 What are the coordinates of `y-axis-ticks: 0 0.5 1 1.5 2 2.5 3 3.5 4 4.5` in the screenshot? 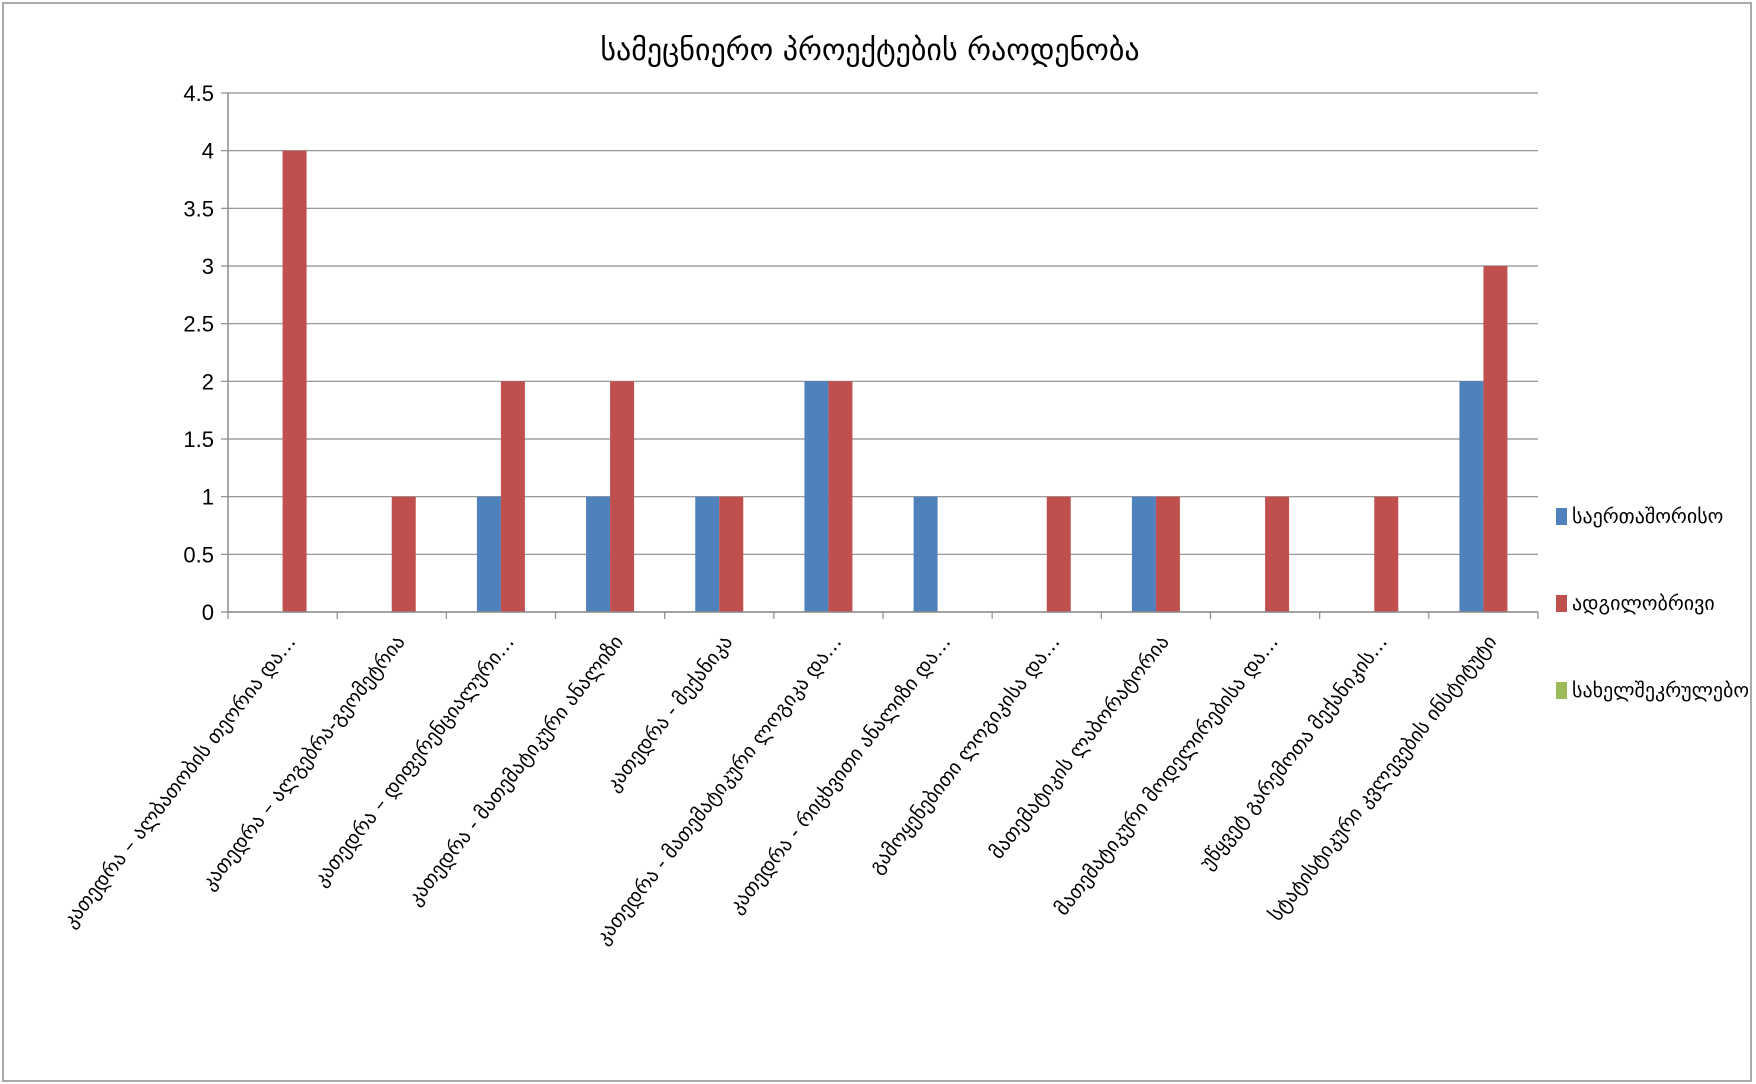 It's located at (205, 353).